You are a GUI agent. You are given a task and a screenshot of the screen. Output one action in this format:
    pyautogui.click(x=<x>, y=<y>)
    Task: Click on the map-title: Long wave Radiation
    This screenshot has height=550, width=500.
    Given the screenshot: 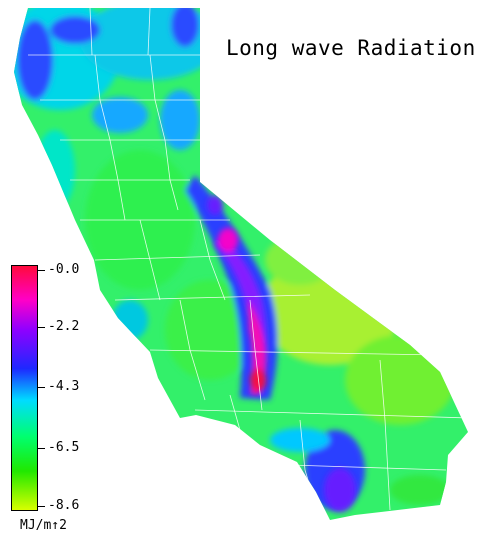 What is the action you would take?
    pyautogui.click(x=351, y=48)
    